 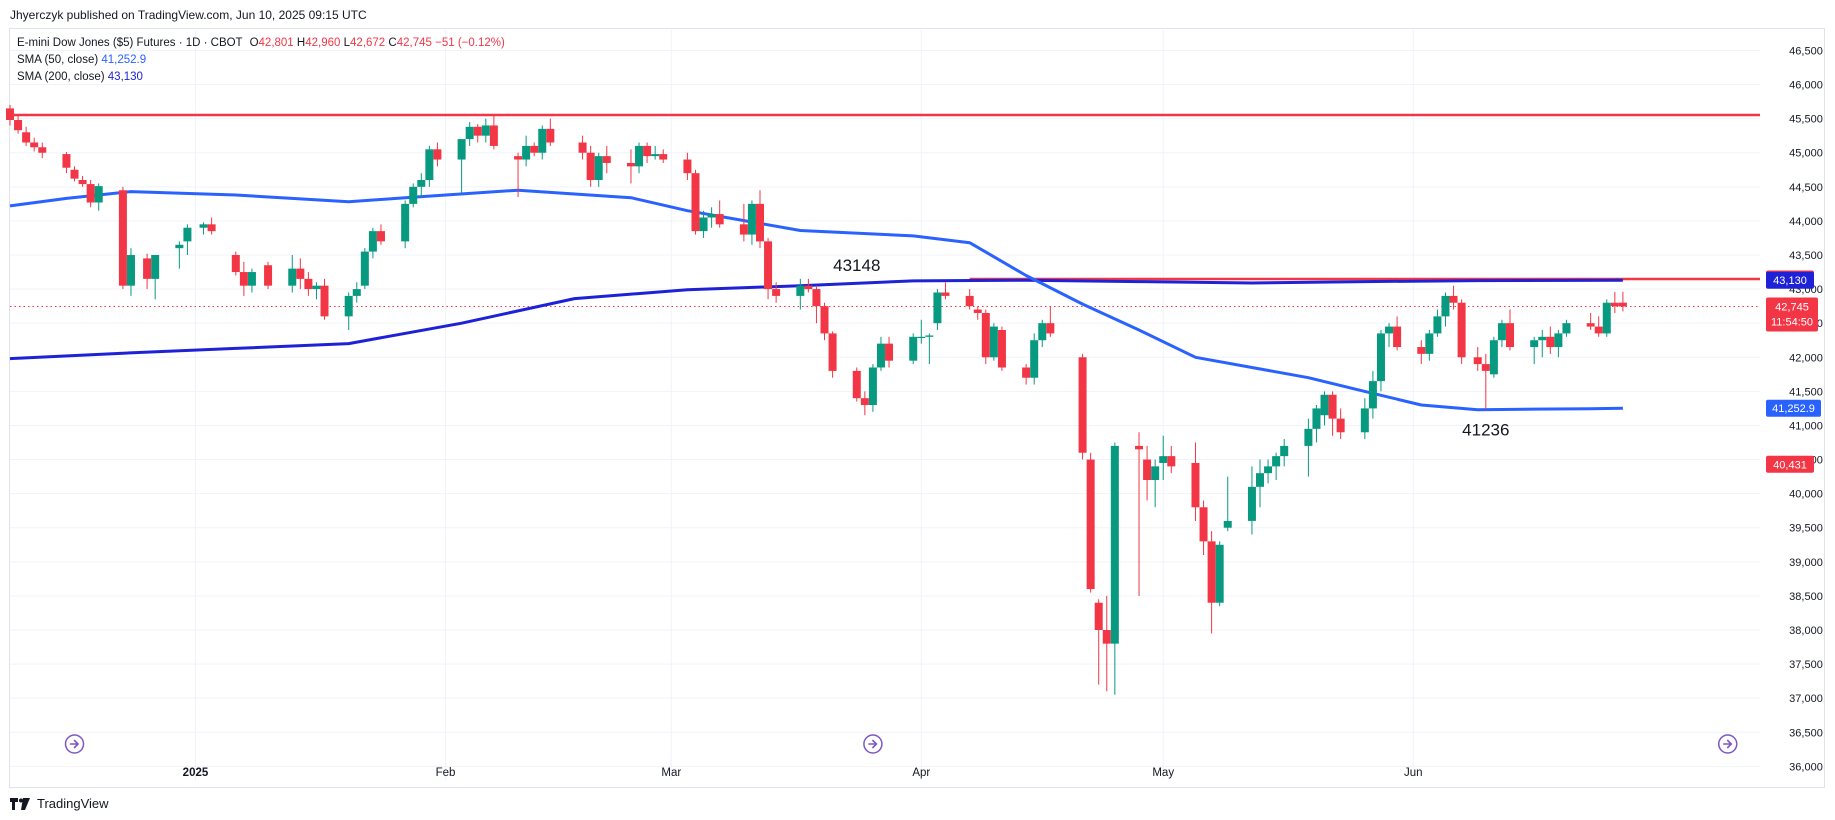 I want to click on price-tick-label: 36,500, so click(x=1806, y=733).